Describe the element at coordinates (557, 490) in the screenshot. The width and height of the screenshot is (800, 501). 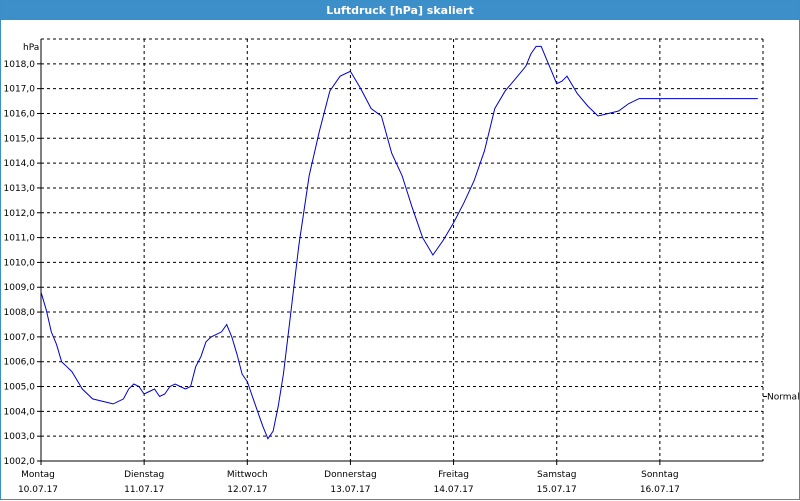
I see `x-tick-date: 15.07.17` at that location.